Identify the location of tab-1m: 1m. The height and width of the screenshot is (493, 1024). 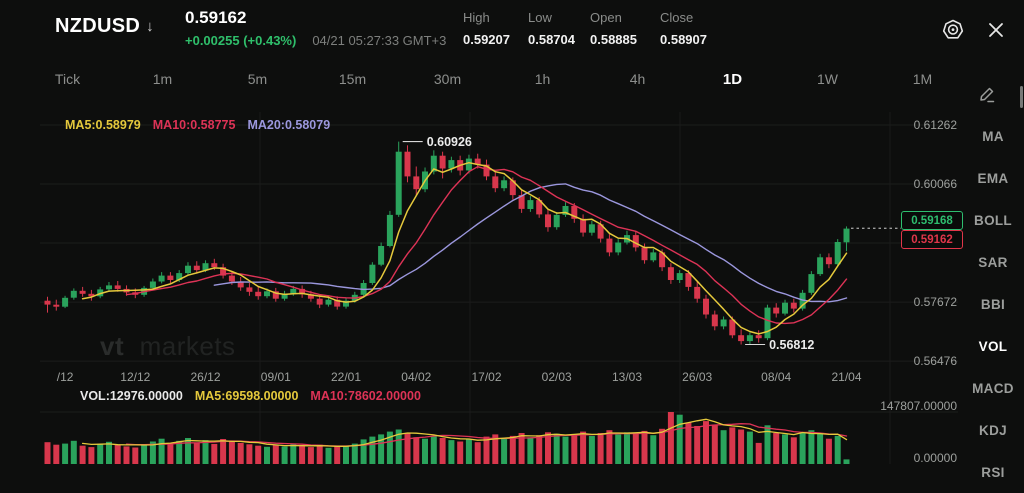
(162, 79).